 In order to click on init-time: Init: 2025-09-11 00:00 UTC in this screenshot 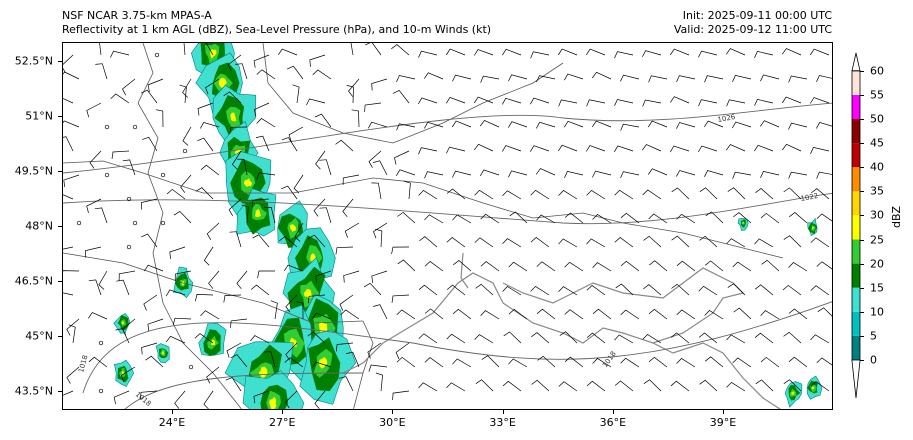, I will do `click(757, 15)`.